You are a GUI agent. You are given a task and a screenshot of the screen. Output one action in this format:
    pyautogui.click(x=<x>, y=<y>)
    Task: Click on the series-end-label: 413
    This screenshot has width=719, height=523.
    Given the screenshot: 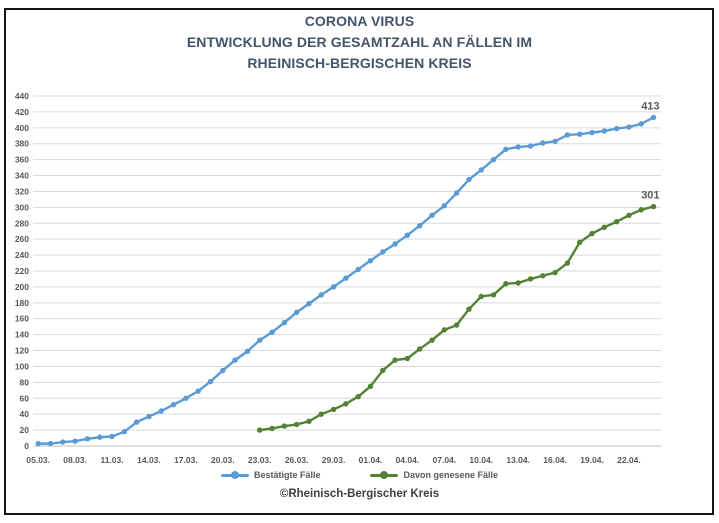 What is the action you would take?
    pyautogui.click(x=650, y=106)
    